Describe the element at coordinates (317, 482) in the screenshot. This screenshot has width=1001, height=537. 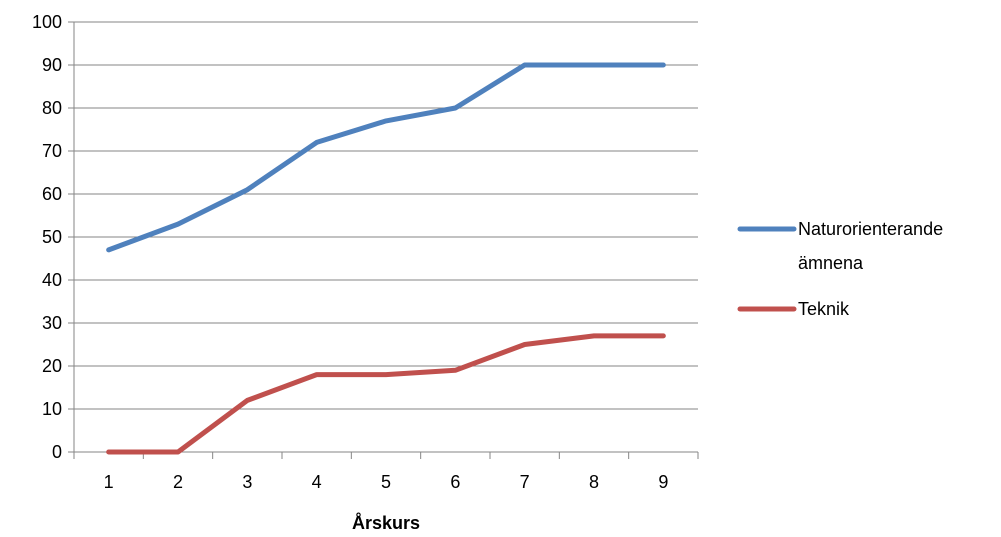
I see `x-tick-label: 4` at that location.